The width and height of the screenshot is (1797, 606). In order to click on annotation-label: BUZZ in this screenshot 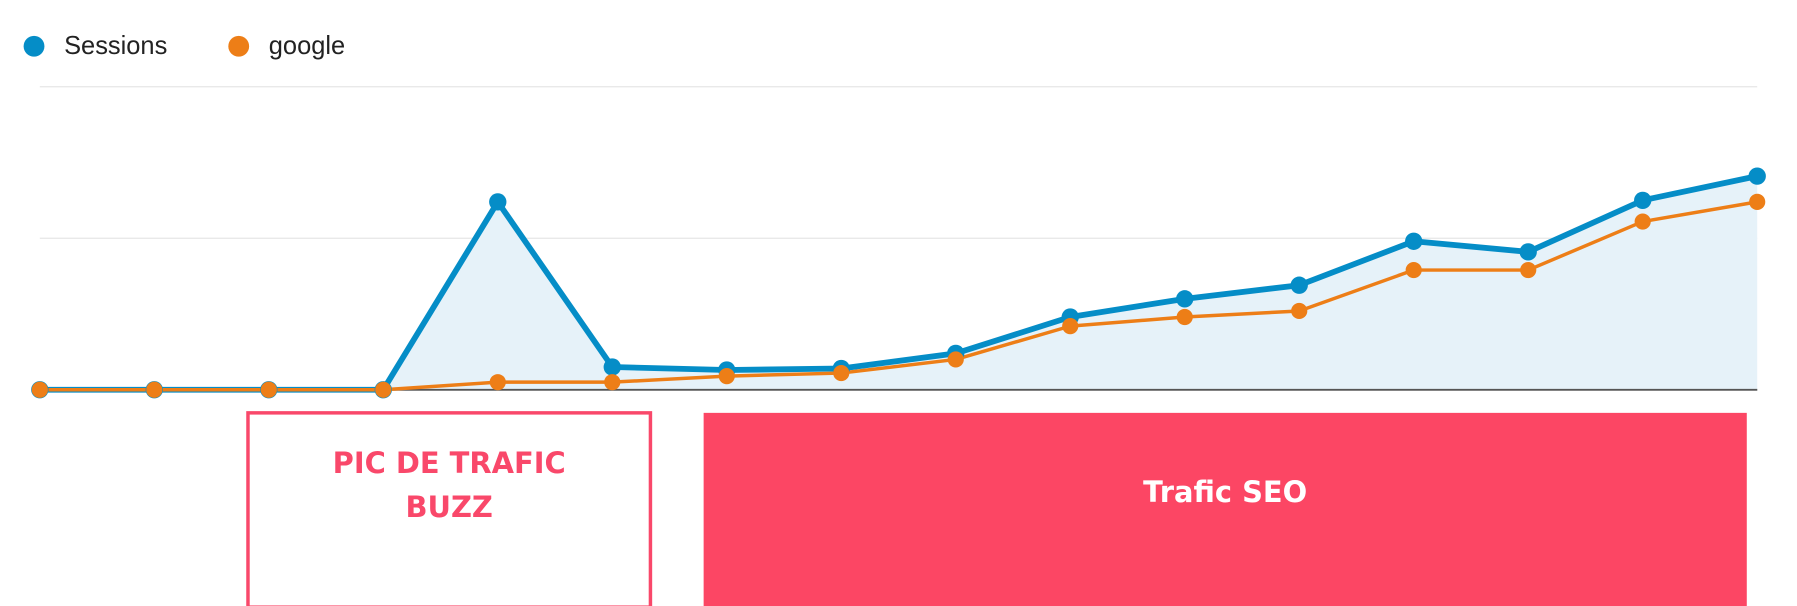, I will do `click(448, 507)`.